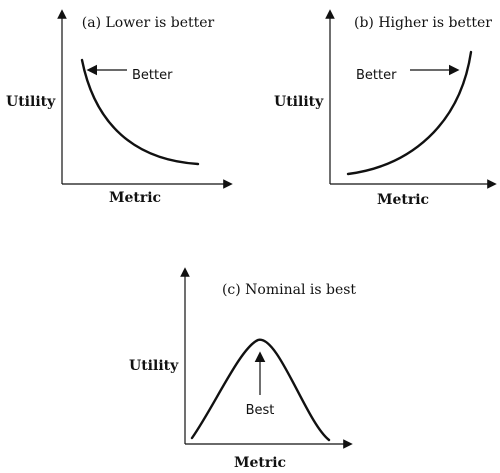 Image resolution: width=500 pixels, height=473 pixels. I want to click on panel-a-title: (a) Lower is better, so click(148, 23).